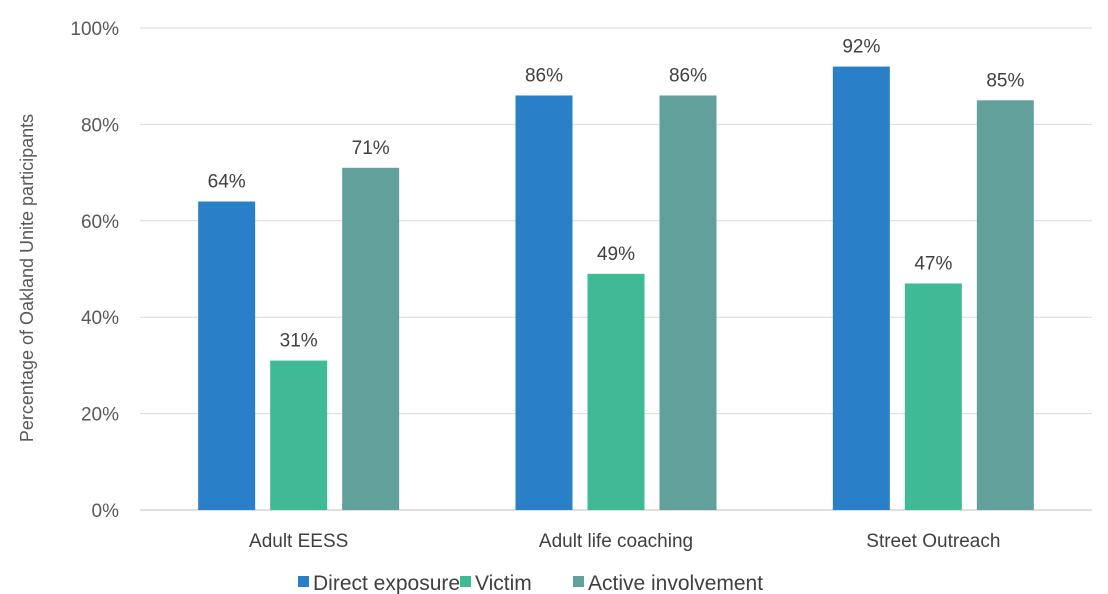 The height and width of the screenshot is (594, 1108). Describe the element at coordinates (94, 270) in the screenshot. I see `y-axis-ticks: 0% 20% 40% 60% 80% 100%` at that location.